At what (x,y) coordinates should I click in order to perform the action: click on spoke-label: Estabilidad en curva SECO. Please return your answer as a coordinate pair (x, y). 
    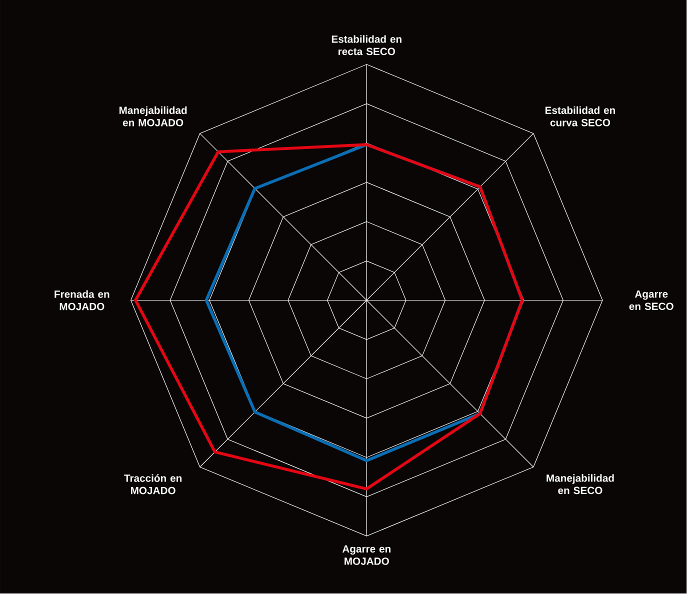
    Looking at the image, I should click on (580, 116).